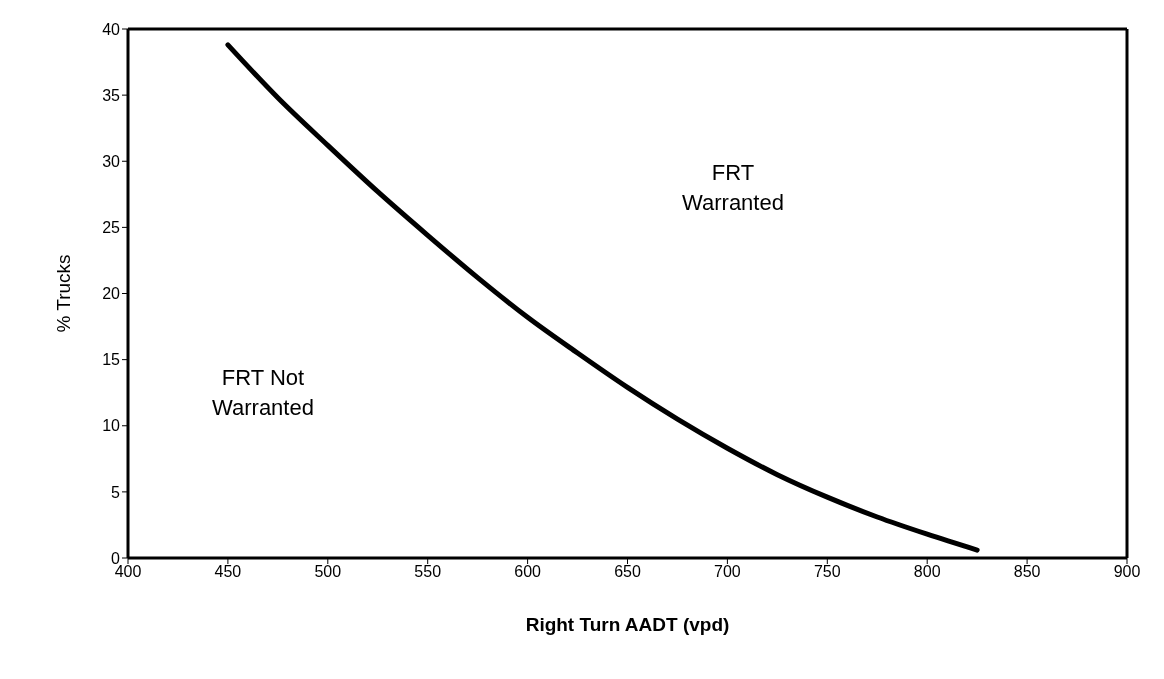  Describe the element at coordinates (627, 625) in the screenshot. I see `x-axis-title: Right Turn AADT (vpd)` at that location.